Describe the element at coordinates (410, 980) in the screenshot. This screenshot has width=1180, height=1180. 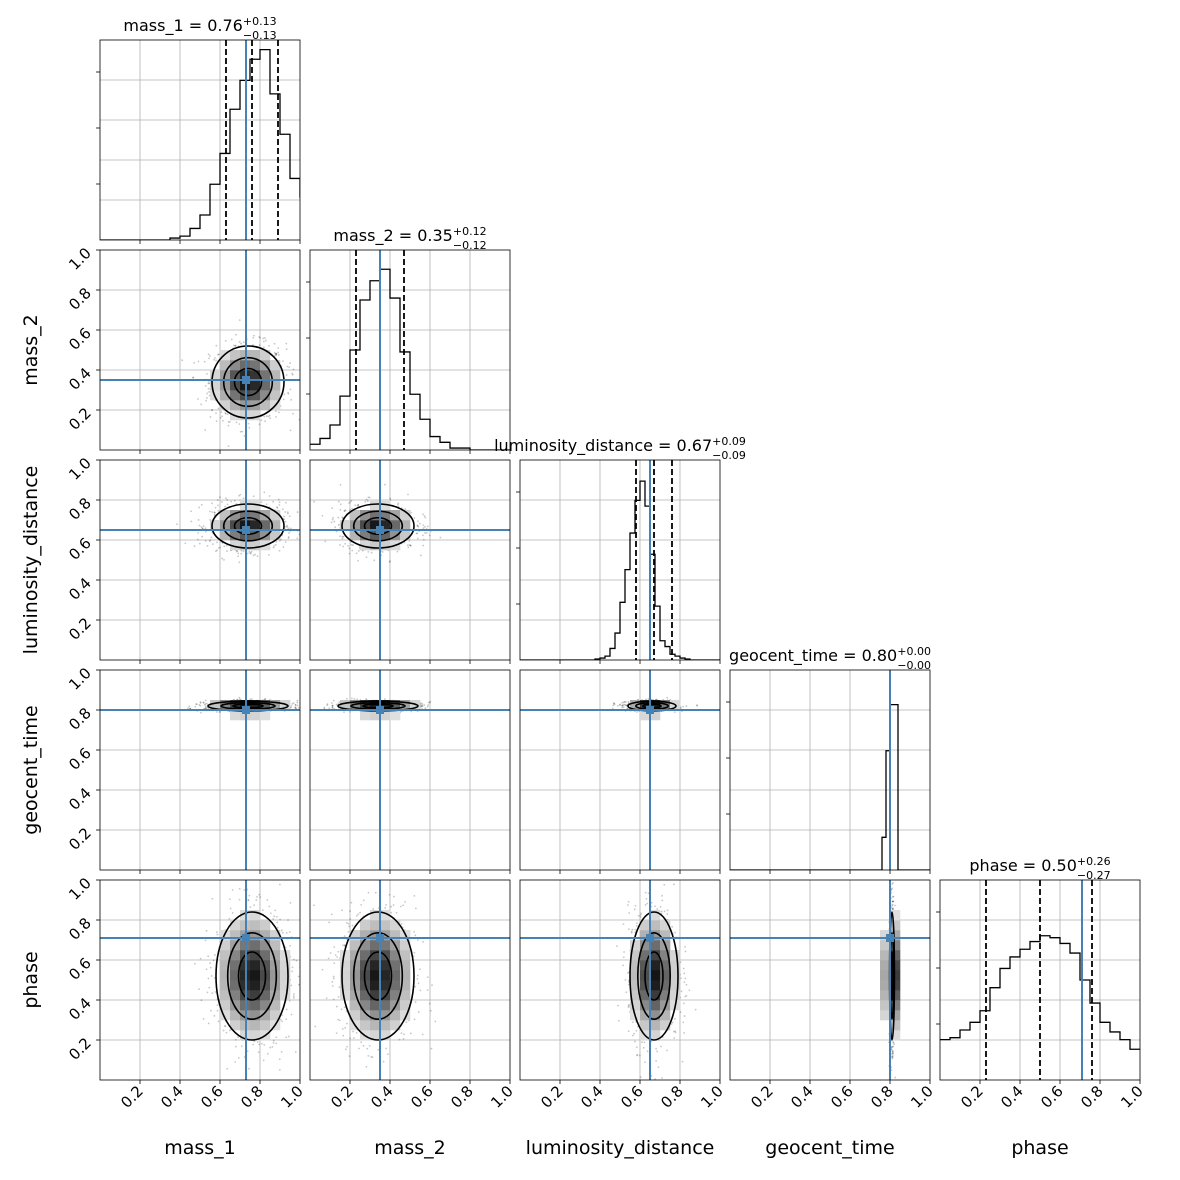
I see `pair-clip-group` at that location.